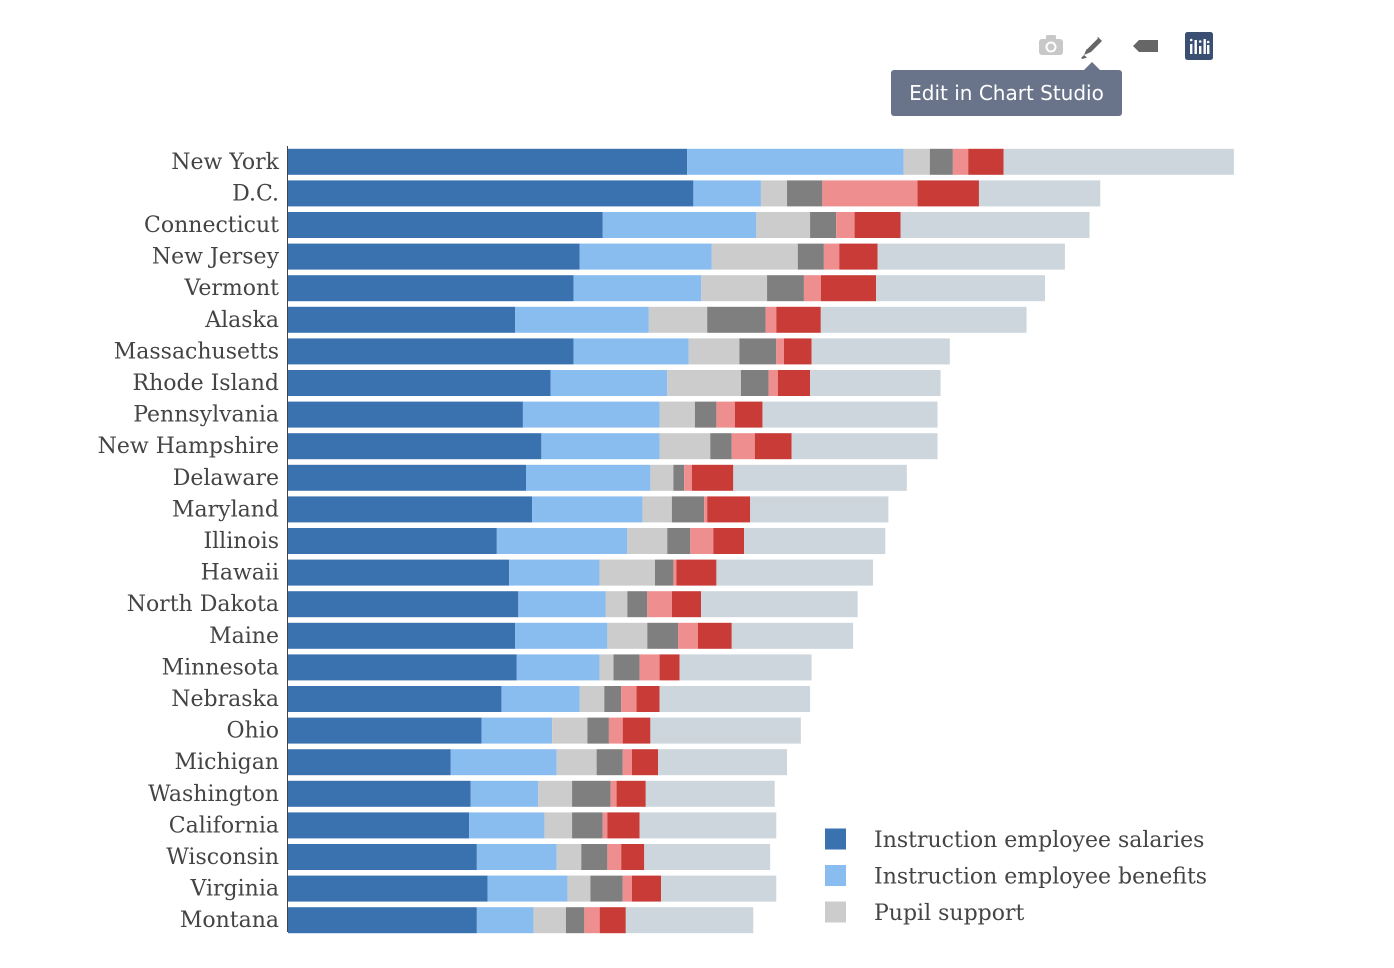 This screenshot has height=968, width=1394. Describe the element at coordinates (1039, 840) in the screenshot. I see `legend-label: Instruction employee salaries` at that location.